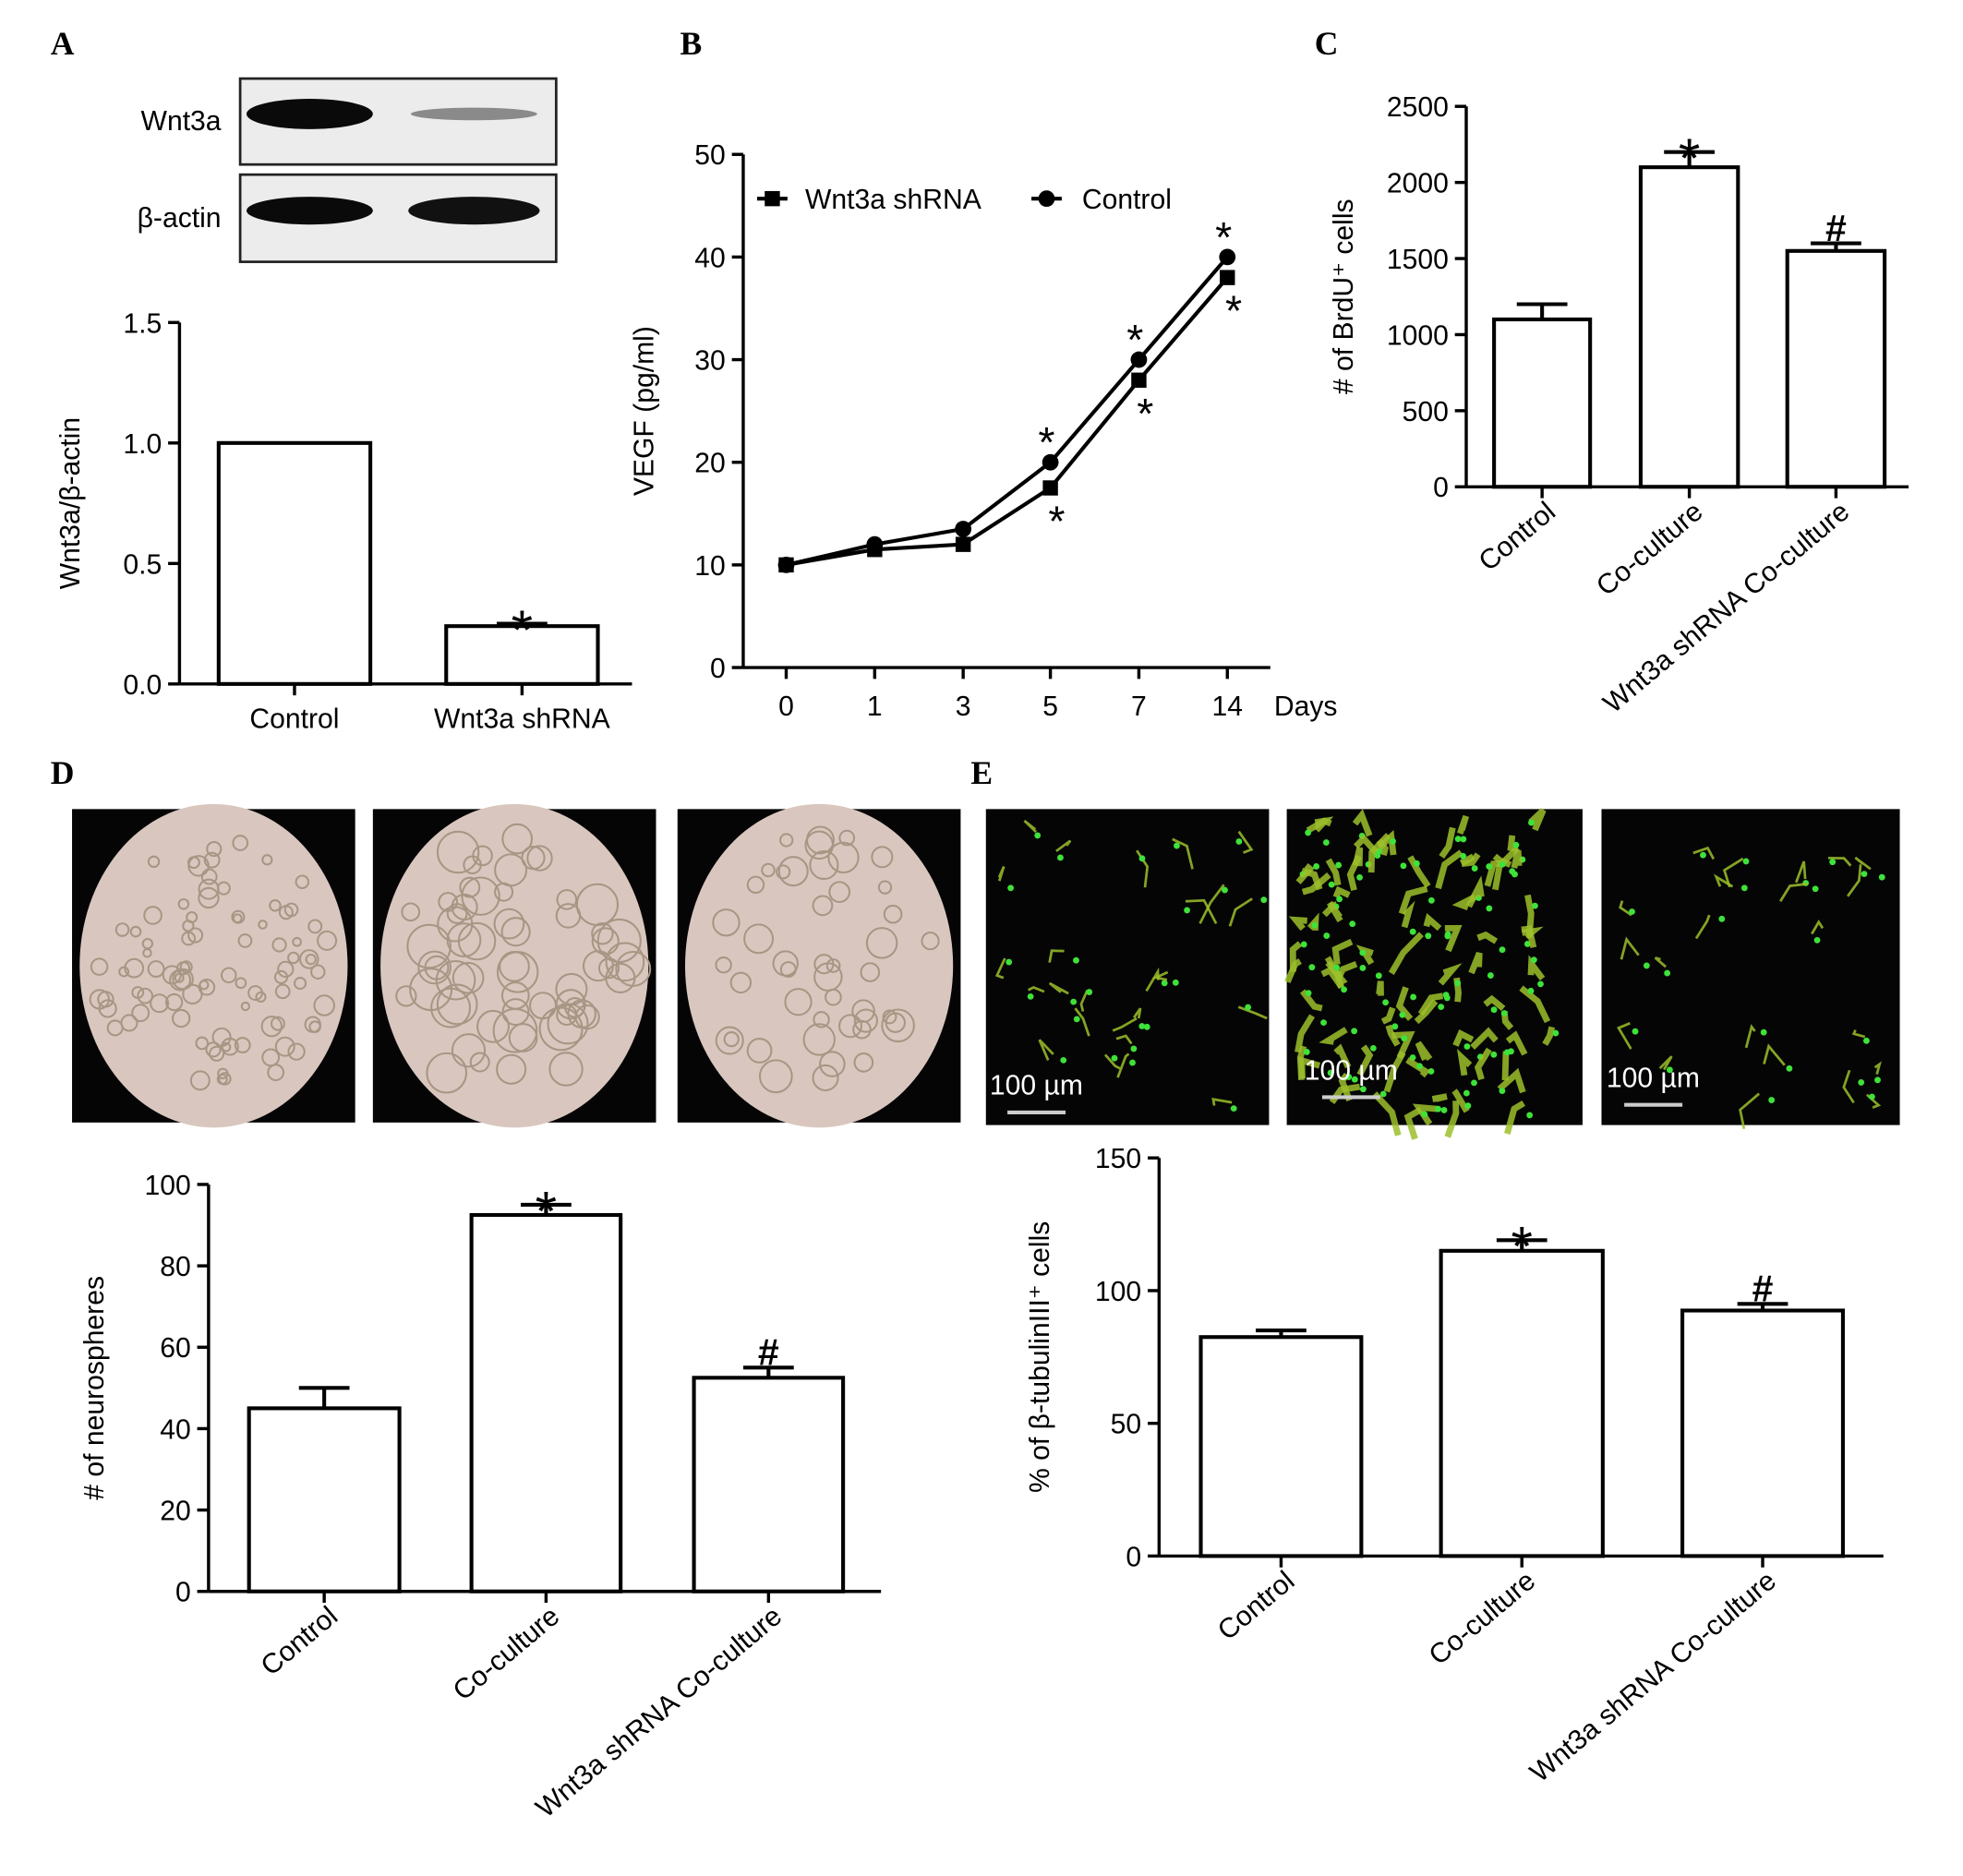 The width and height of the screenshot is (1963, 1876). I want to click on y-tick-label: 20, so click(710, 464).